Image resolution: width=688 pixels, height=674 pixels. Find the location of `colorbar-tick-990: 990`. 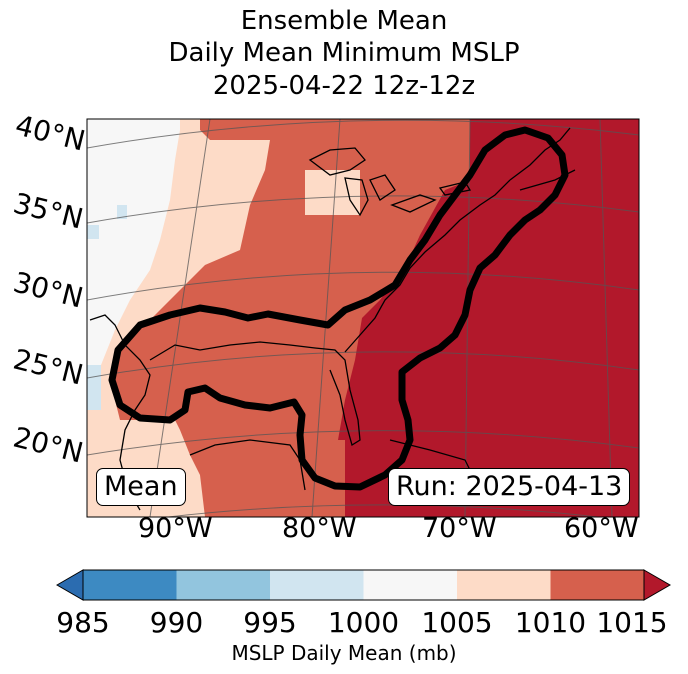

colorbar-tick-990: 990 is located at coordinates (176, 622).